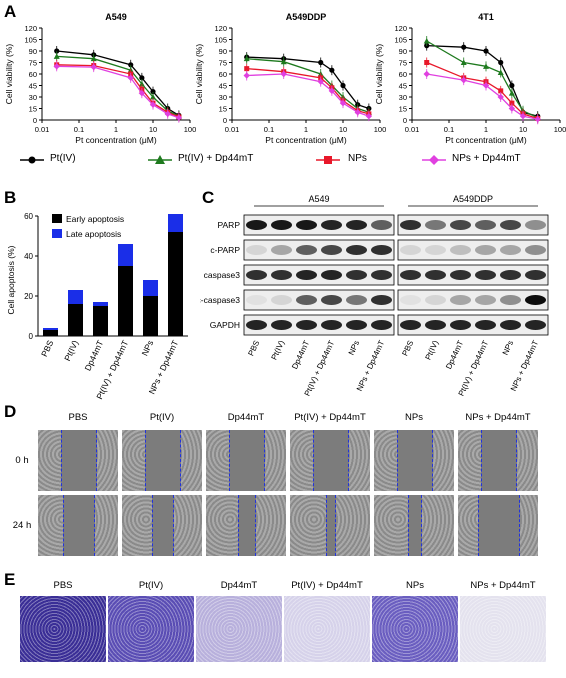  I want to click on legend-label: Early apoptosis, so click(95, 219).